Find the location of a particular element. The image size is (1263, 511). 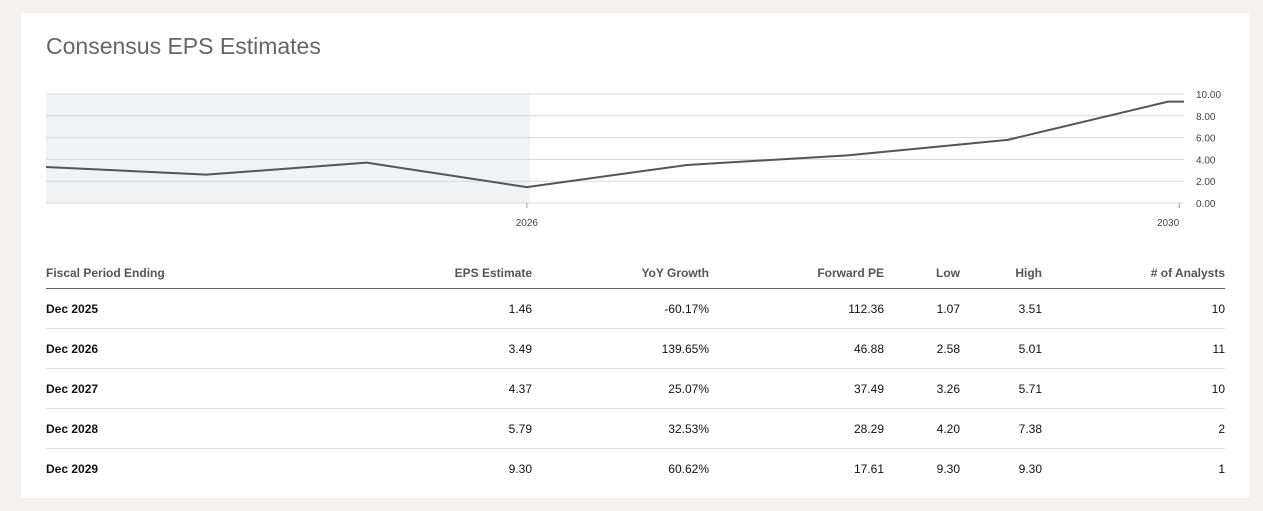

cell-analysts: 11 is located at coordinates (1133, 348).